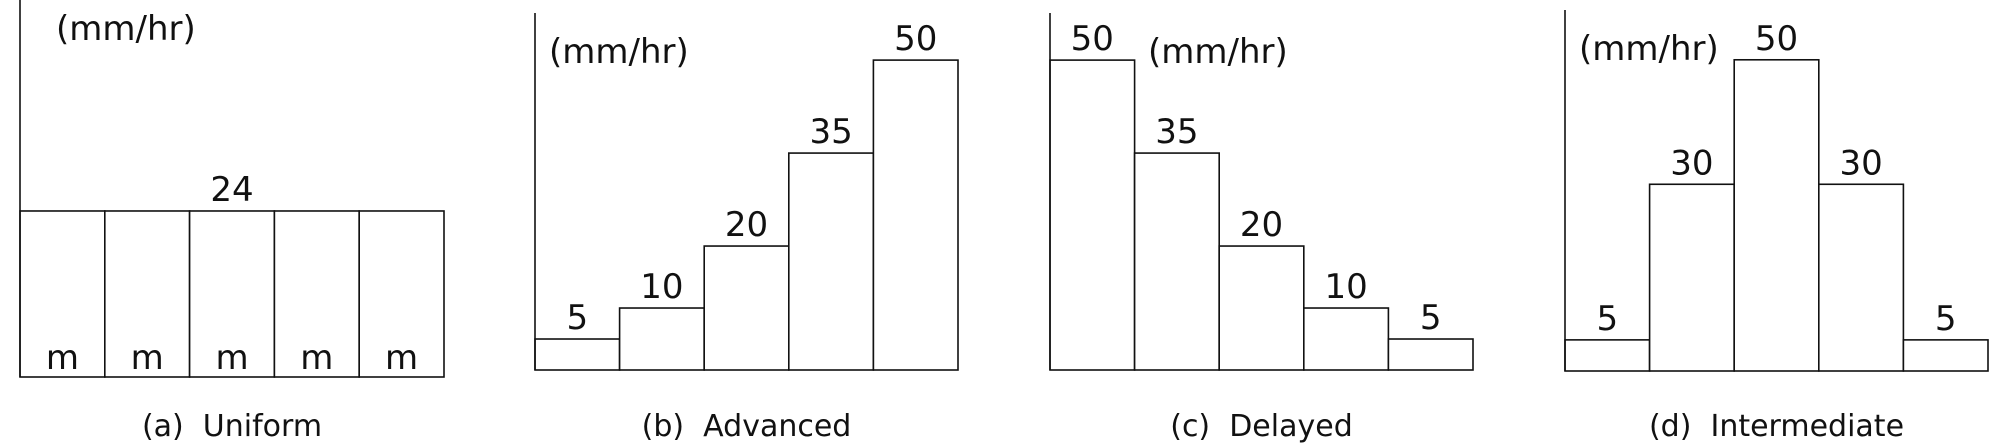  I want to click on chart-title: (b) Advanced, so click(747, 426).